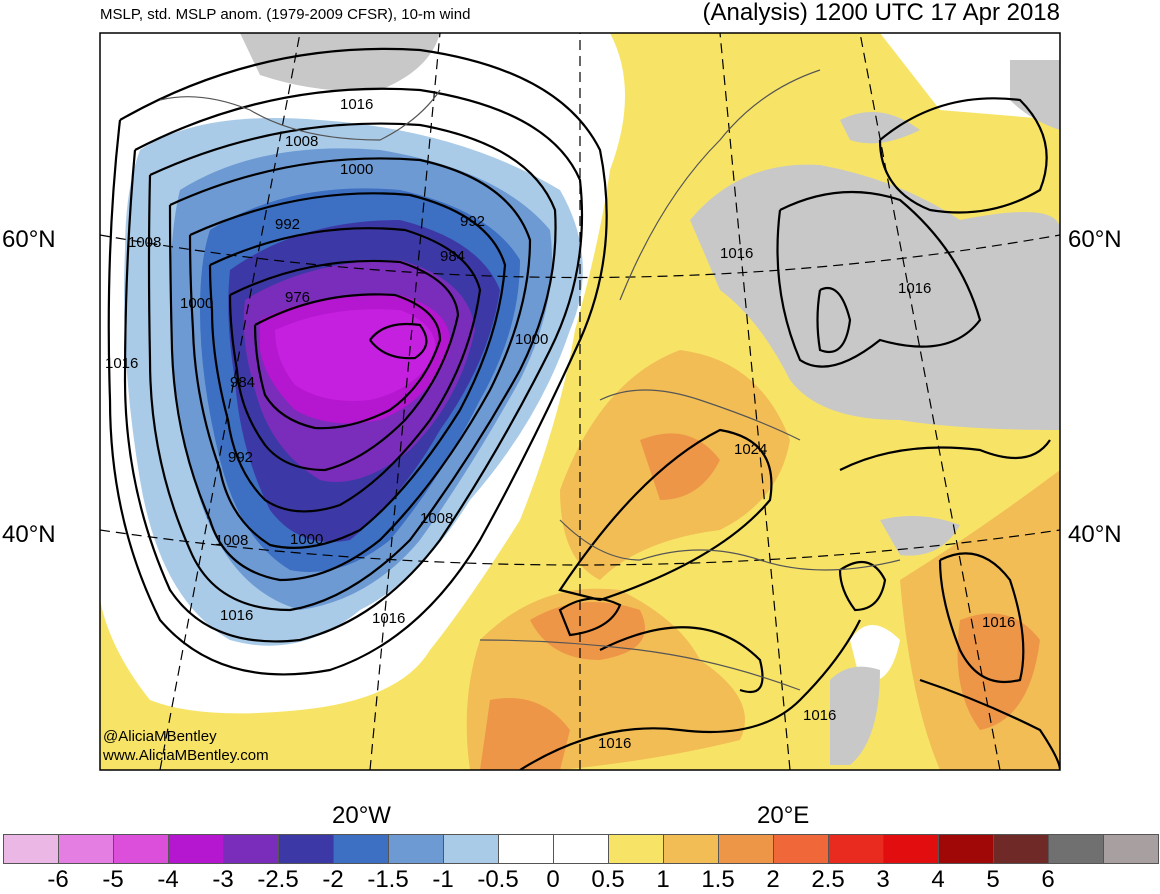  Describe the element at coordinates (333, 879) in the screenshot. I see `colorbar-tick-label: -2` at that location.